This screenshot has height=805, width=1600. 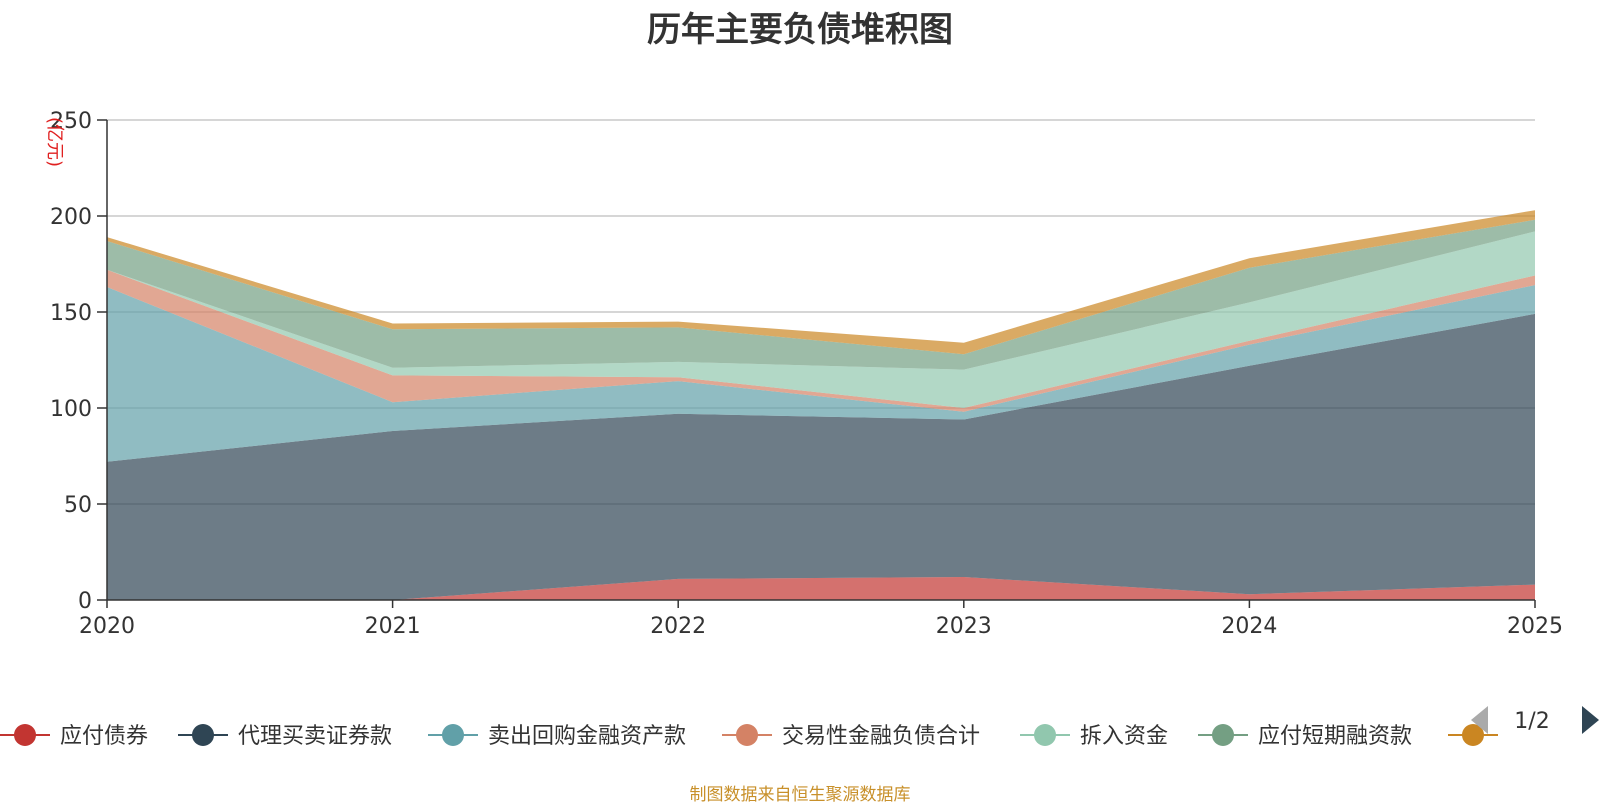 I want to click on x-tick-label: 2023, so click(x=964, y=626).